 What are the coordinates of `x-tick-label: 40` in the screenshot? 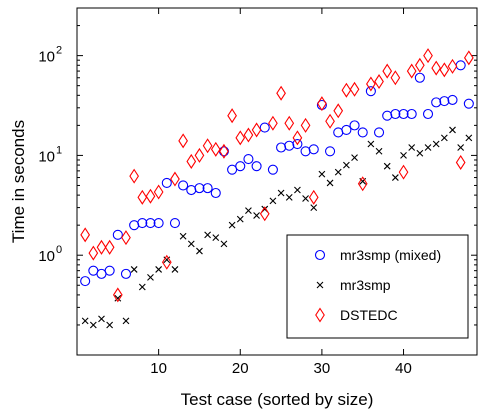 It's located at (403, 368).